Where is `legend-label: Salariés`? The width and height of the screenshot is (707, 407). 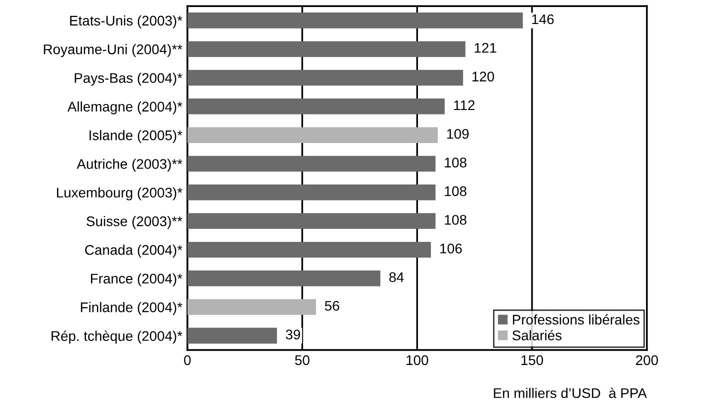
legend-label: Salariés is located at coordinates (537, 335).